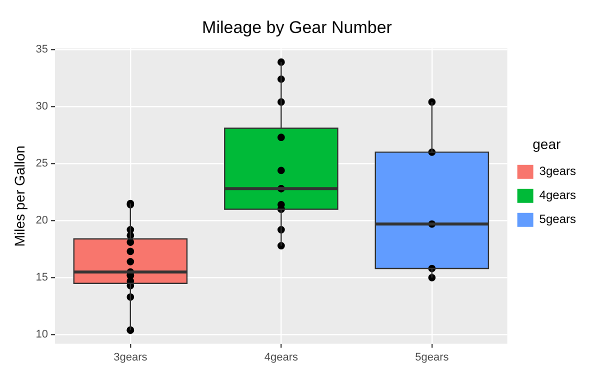  I want to click on y-tick-label: 30, so click(42, 106).